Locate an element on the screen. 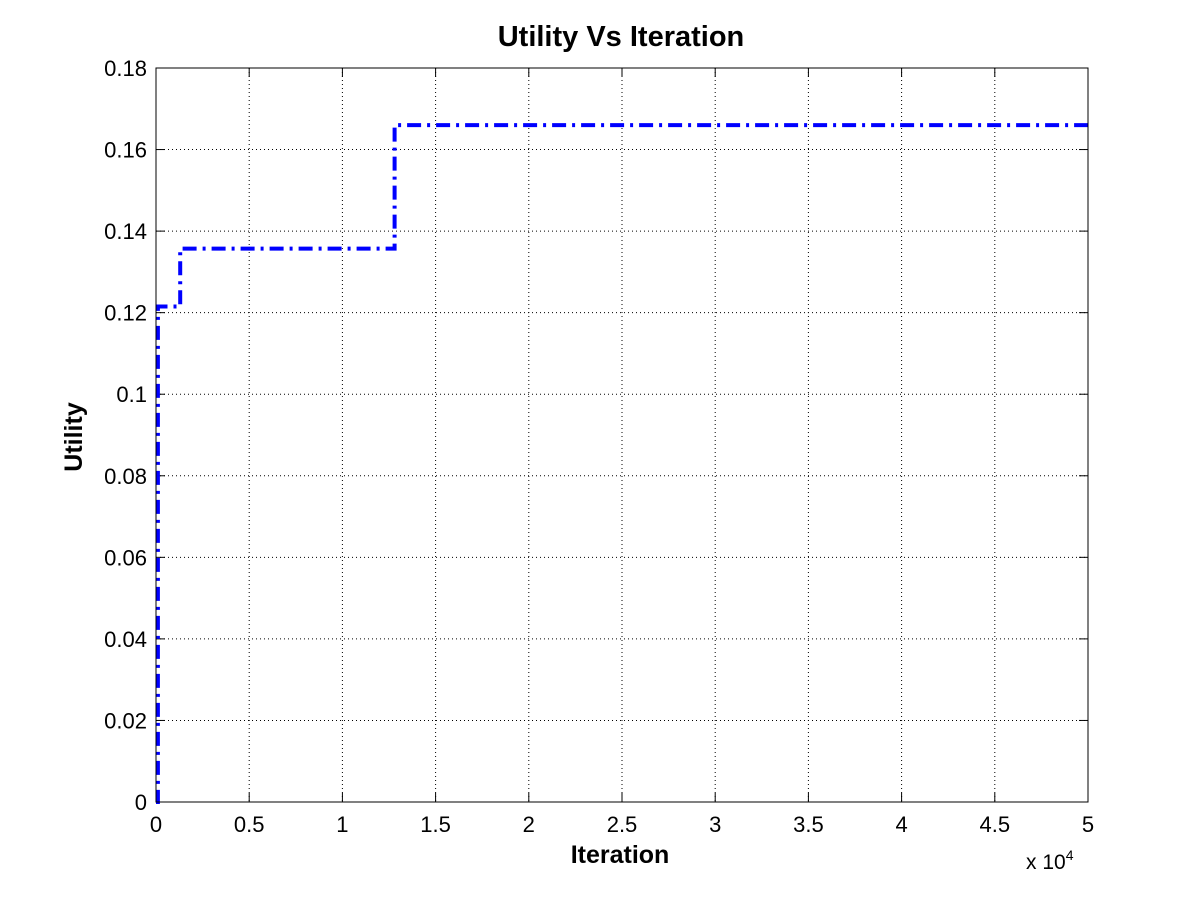 This screenshot has width=1201, height=901. x-tick-label: 0 is located at coordinates (156, 824).